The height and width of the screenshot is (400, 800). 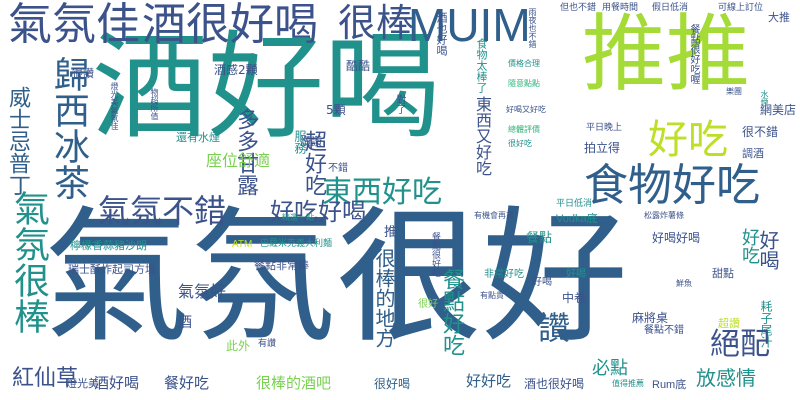 What do you see at coordinates (741, 8) in the screenshot?
I see `word-ke-xian-shang-ding-wei: 可線上訂位` at bounding box center [741, 8].